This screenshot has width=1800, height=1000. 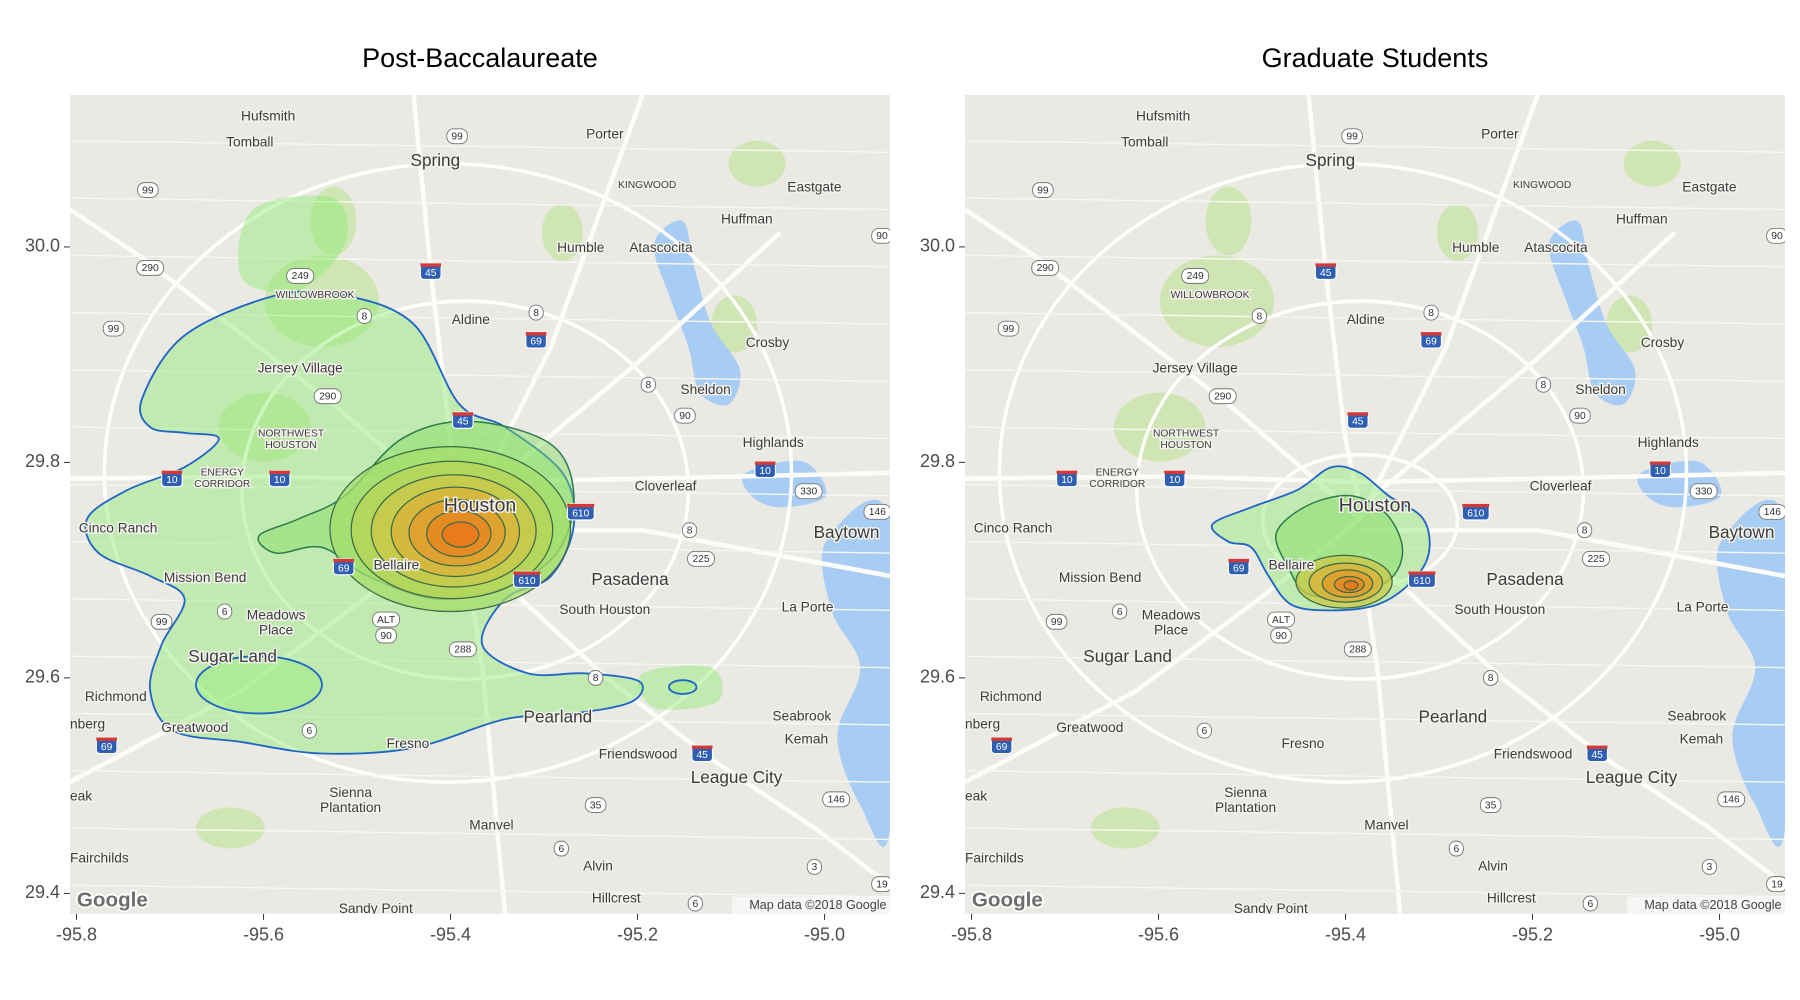 I want to click on x-tick-label: -95.8, so click(x=76, y=935).